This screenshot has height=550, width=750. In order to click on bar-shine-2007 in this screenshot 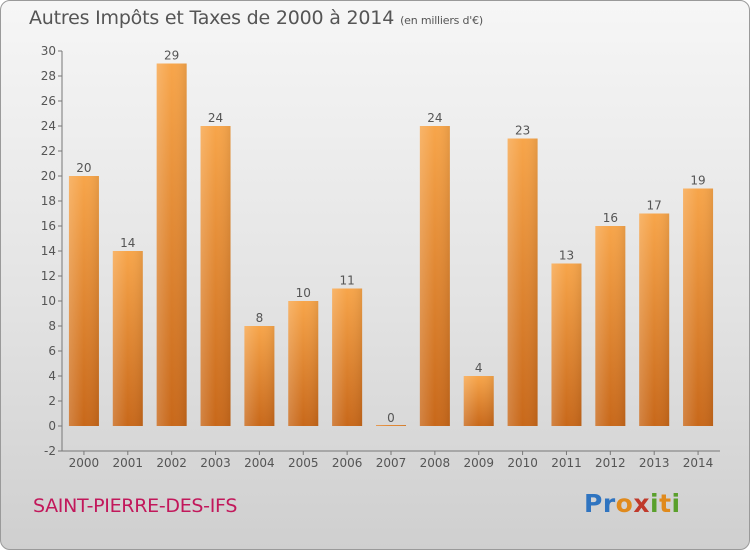, I will do `click(391, 425)`.